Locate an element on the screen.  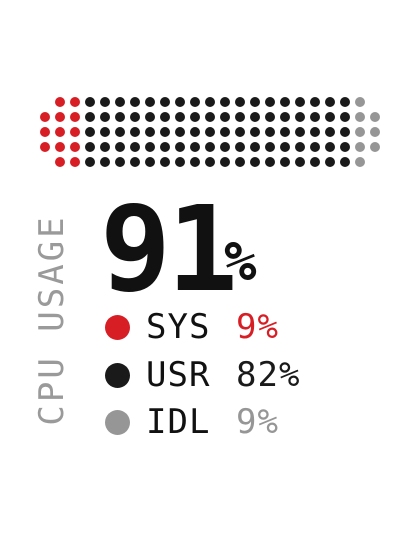
idl-value: 9% is located at coordinates (257, 422).